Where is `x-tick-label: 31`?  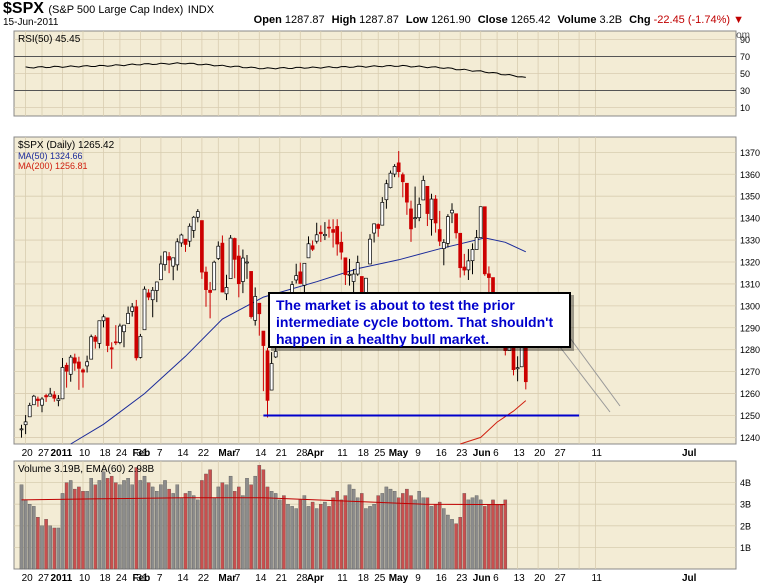
x-tick-label: 31 is located at coordinates (142, 453).